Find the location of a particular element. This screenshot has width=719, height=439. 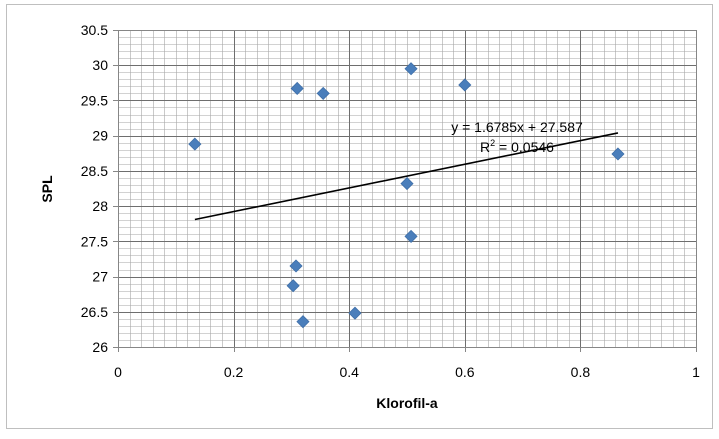

x-tick-label: 0.8 is located at coordinates (581, 372).